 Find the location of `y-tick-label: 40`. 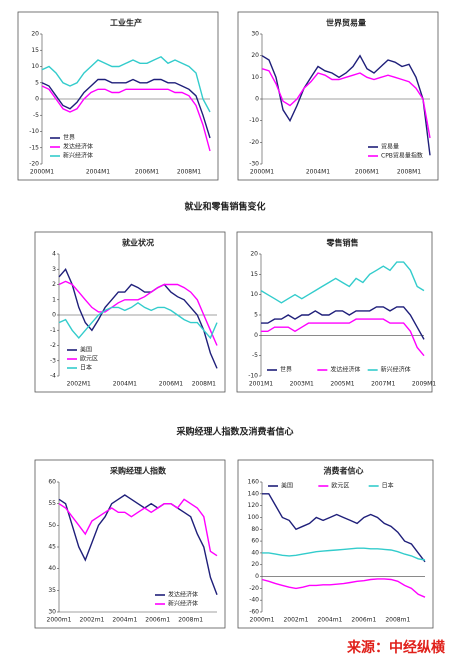

y-tick-label: 40 is located at coordinates (255, 552).